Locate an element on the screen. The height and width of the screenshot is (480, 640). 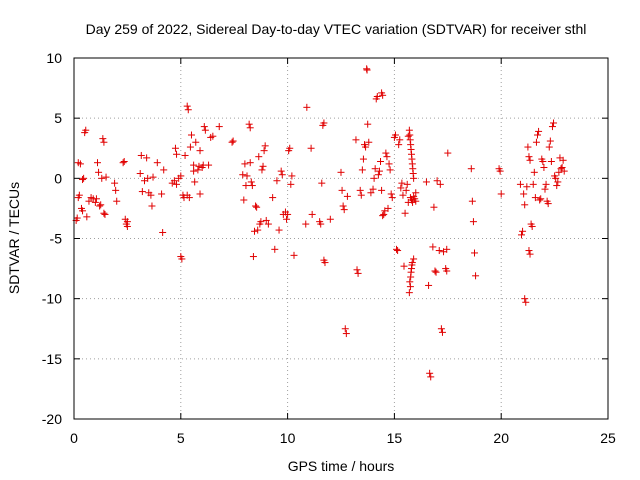
x-tick-labels: 0 5 10 15 20 25 is located at coordinates (343, 438).